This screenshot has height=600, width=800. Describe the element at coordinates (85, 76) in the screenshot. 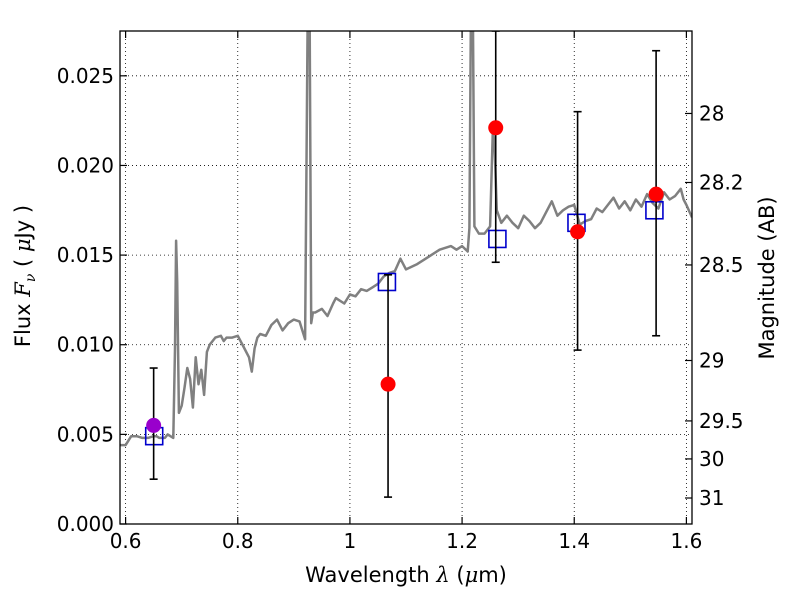

I see `y-tick-label: 0.025` at that location.